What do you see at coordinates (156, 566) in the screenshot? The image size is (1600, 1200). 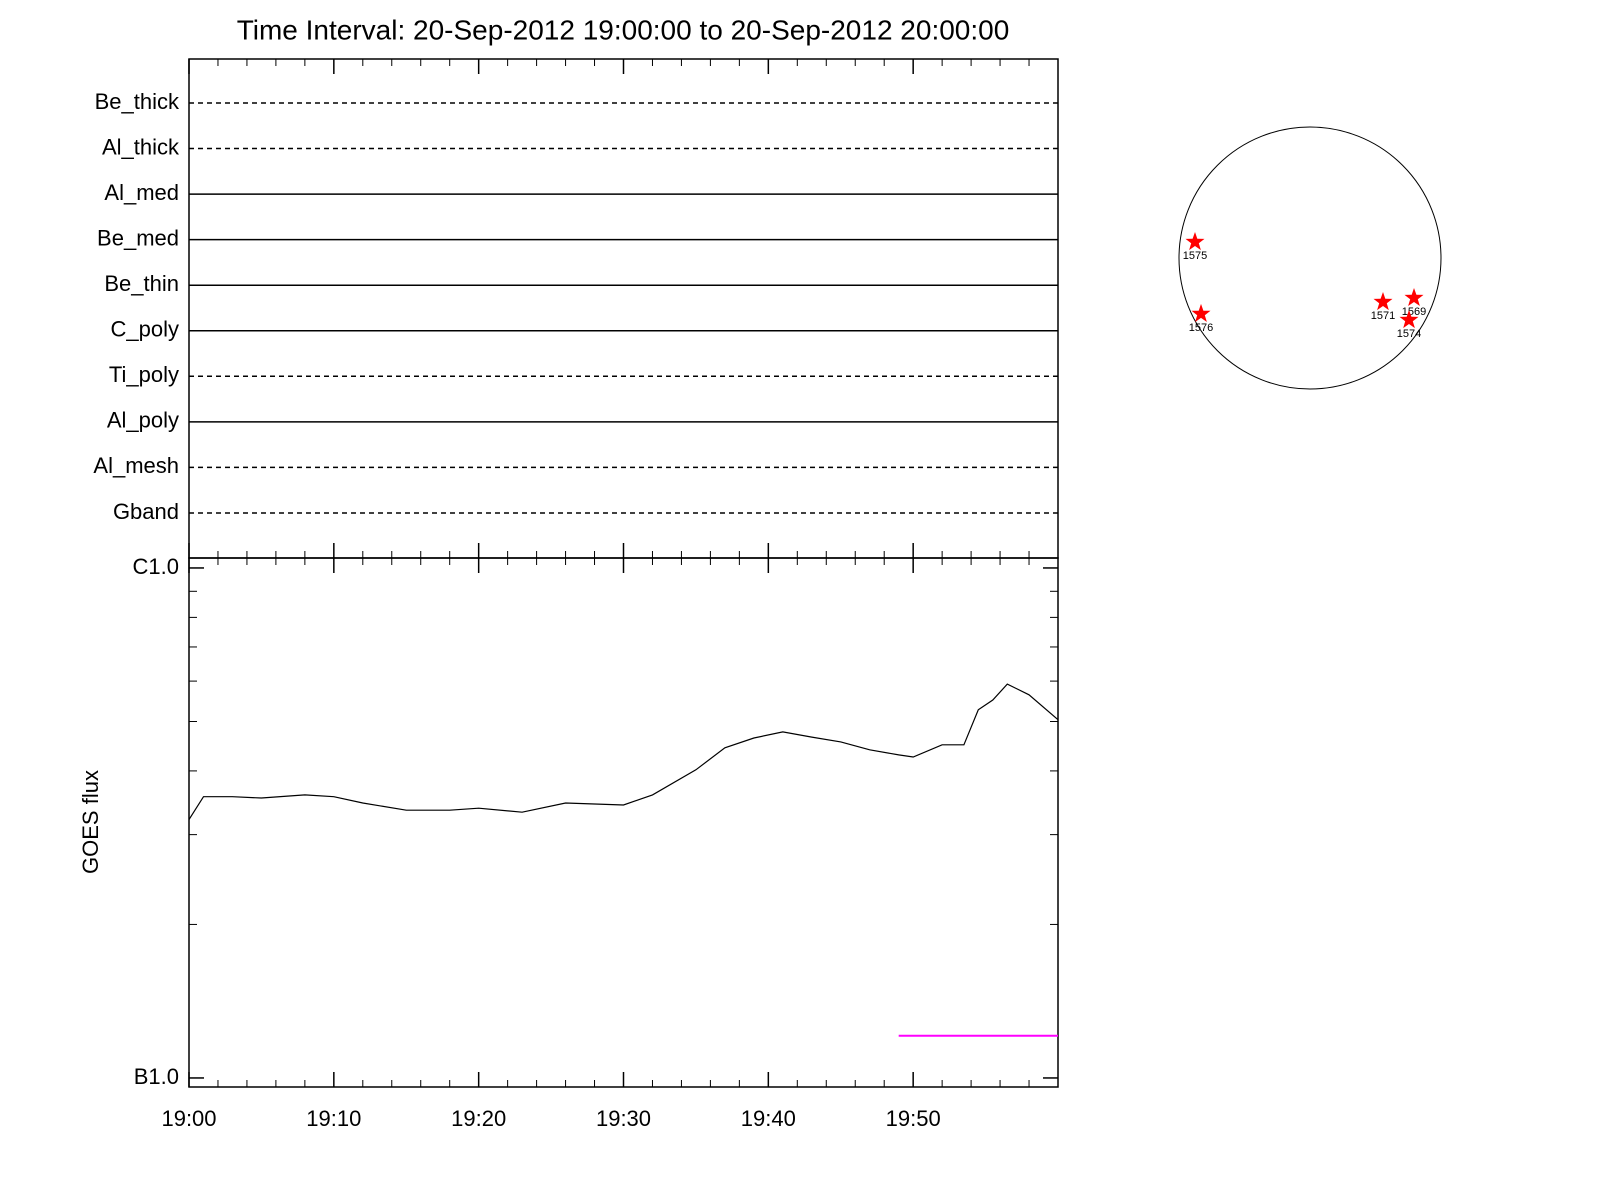 I see `y-tick-label: C1.0` at bounding box center [156, 566].